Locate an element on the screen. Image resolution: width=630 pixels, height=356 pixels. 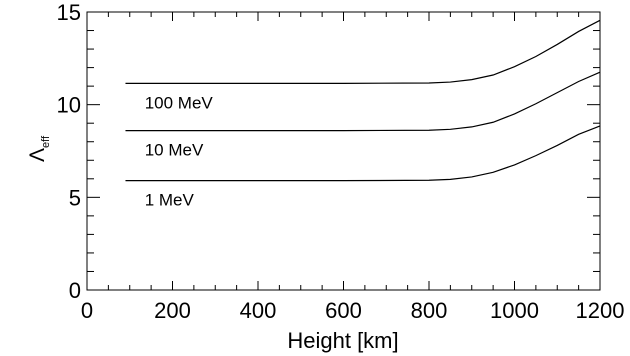
series-label-0: 100 MeV is located at coordinates (179, 102).